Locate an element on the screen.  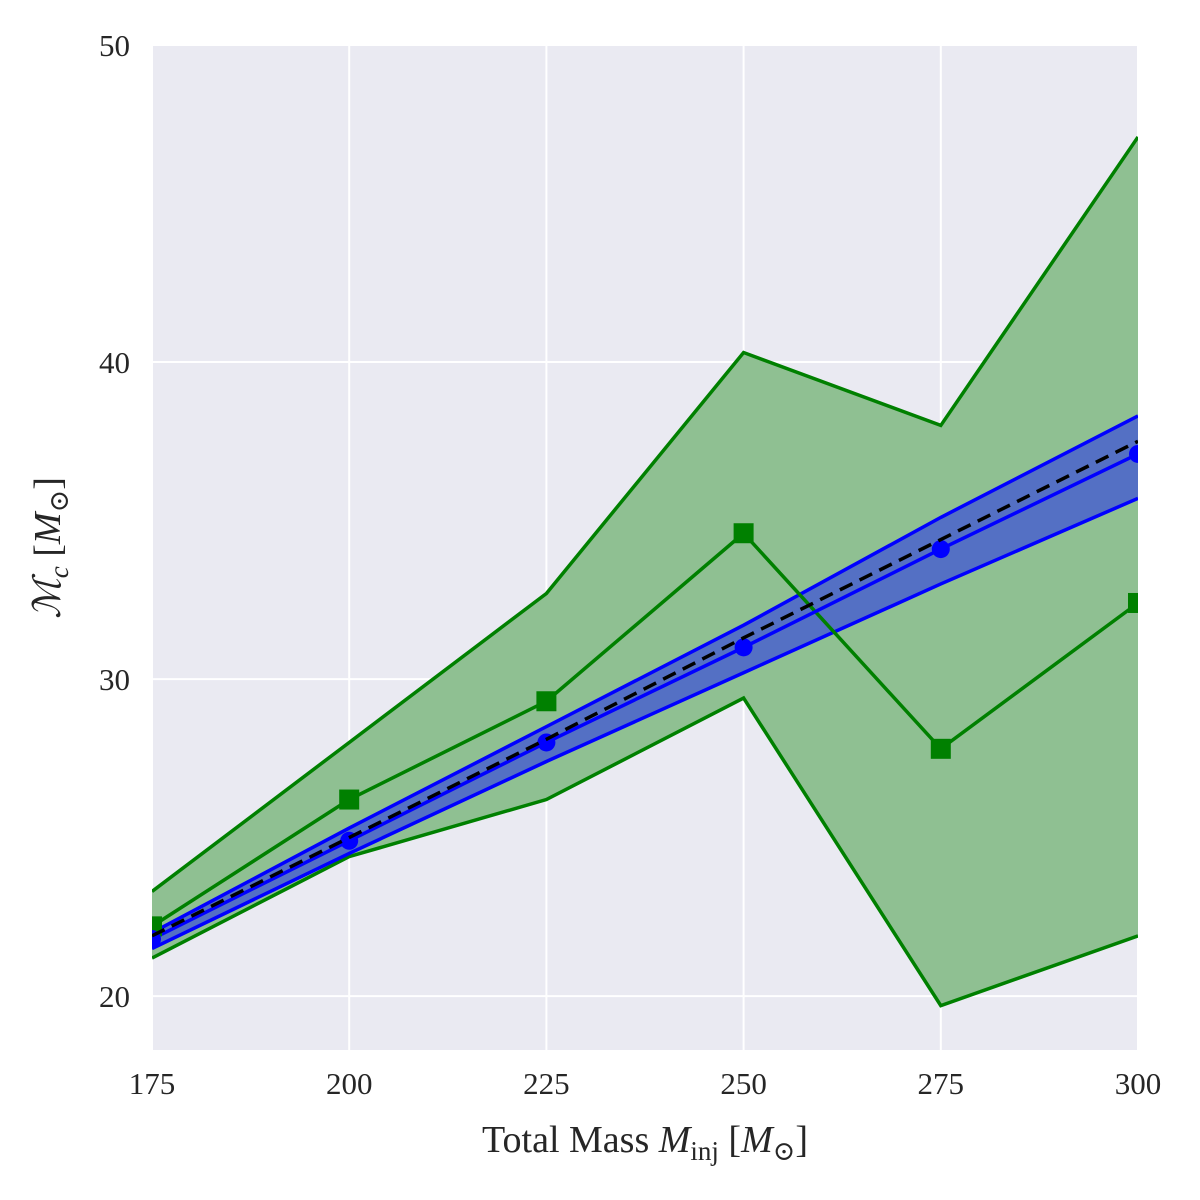
x-axis-label-unit-close: ] is located at coordinates (801, 1140).